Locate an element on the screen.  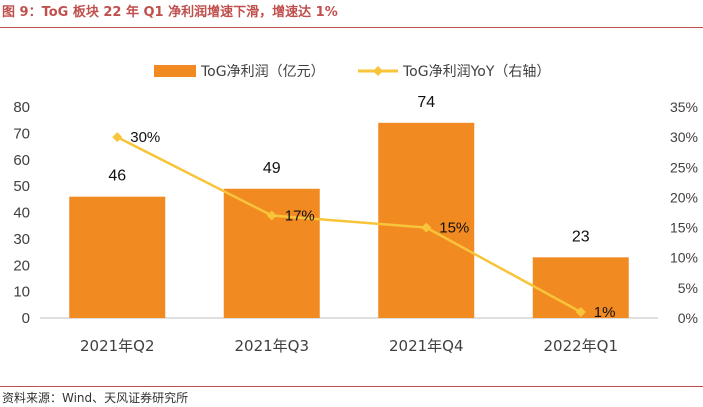
line-value-label: 30% is located at coordinates (145, 137).